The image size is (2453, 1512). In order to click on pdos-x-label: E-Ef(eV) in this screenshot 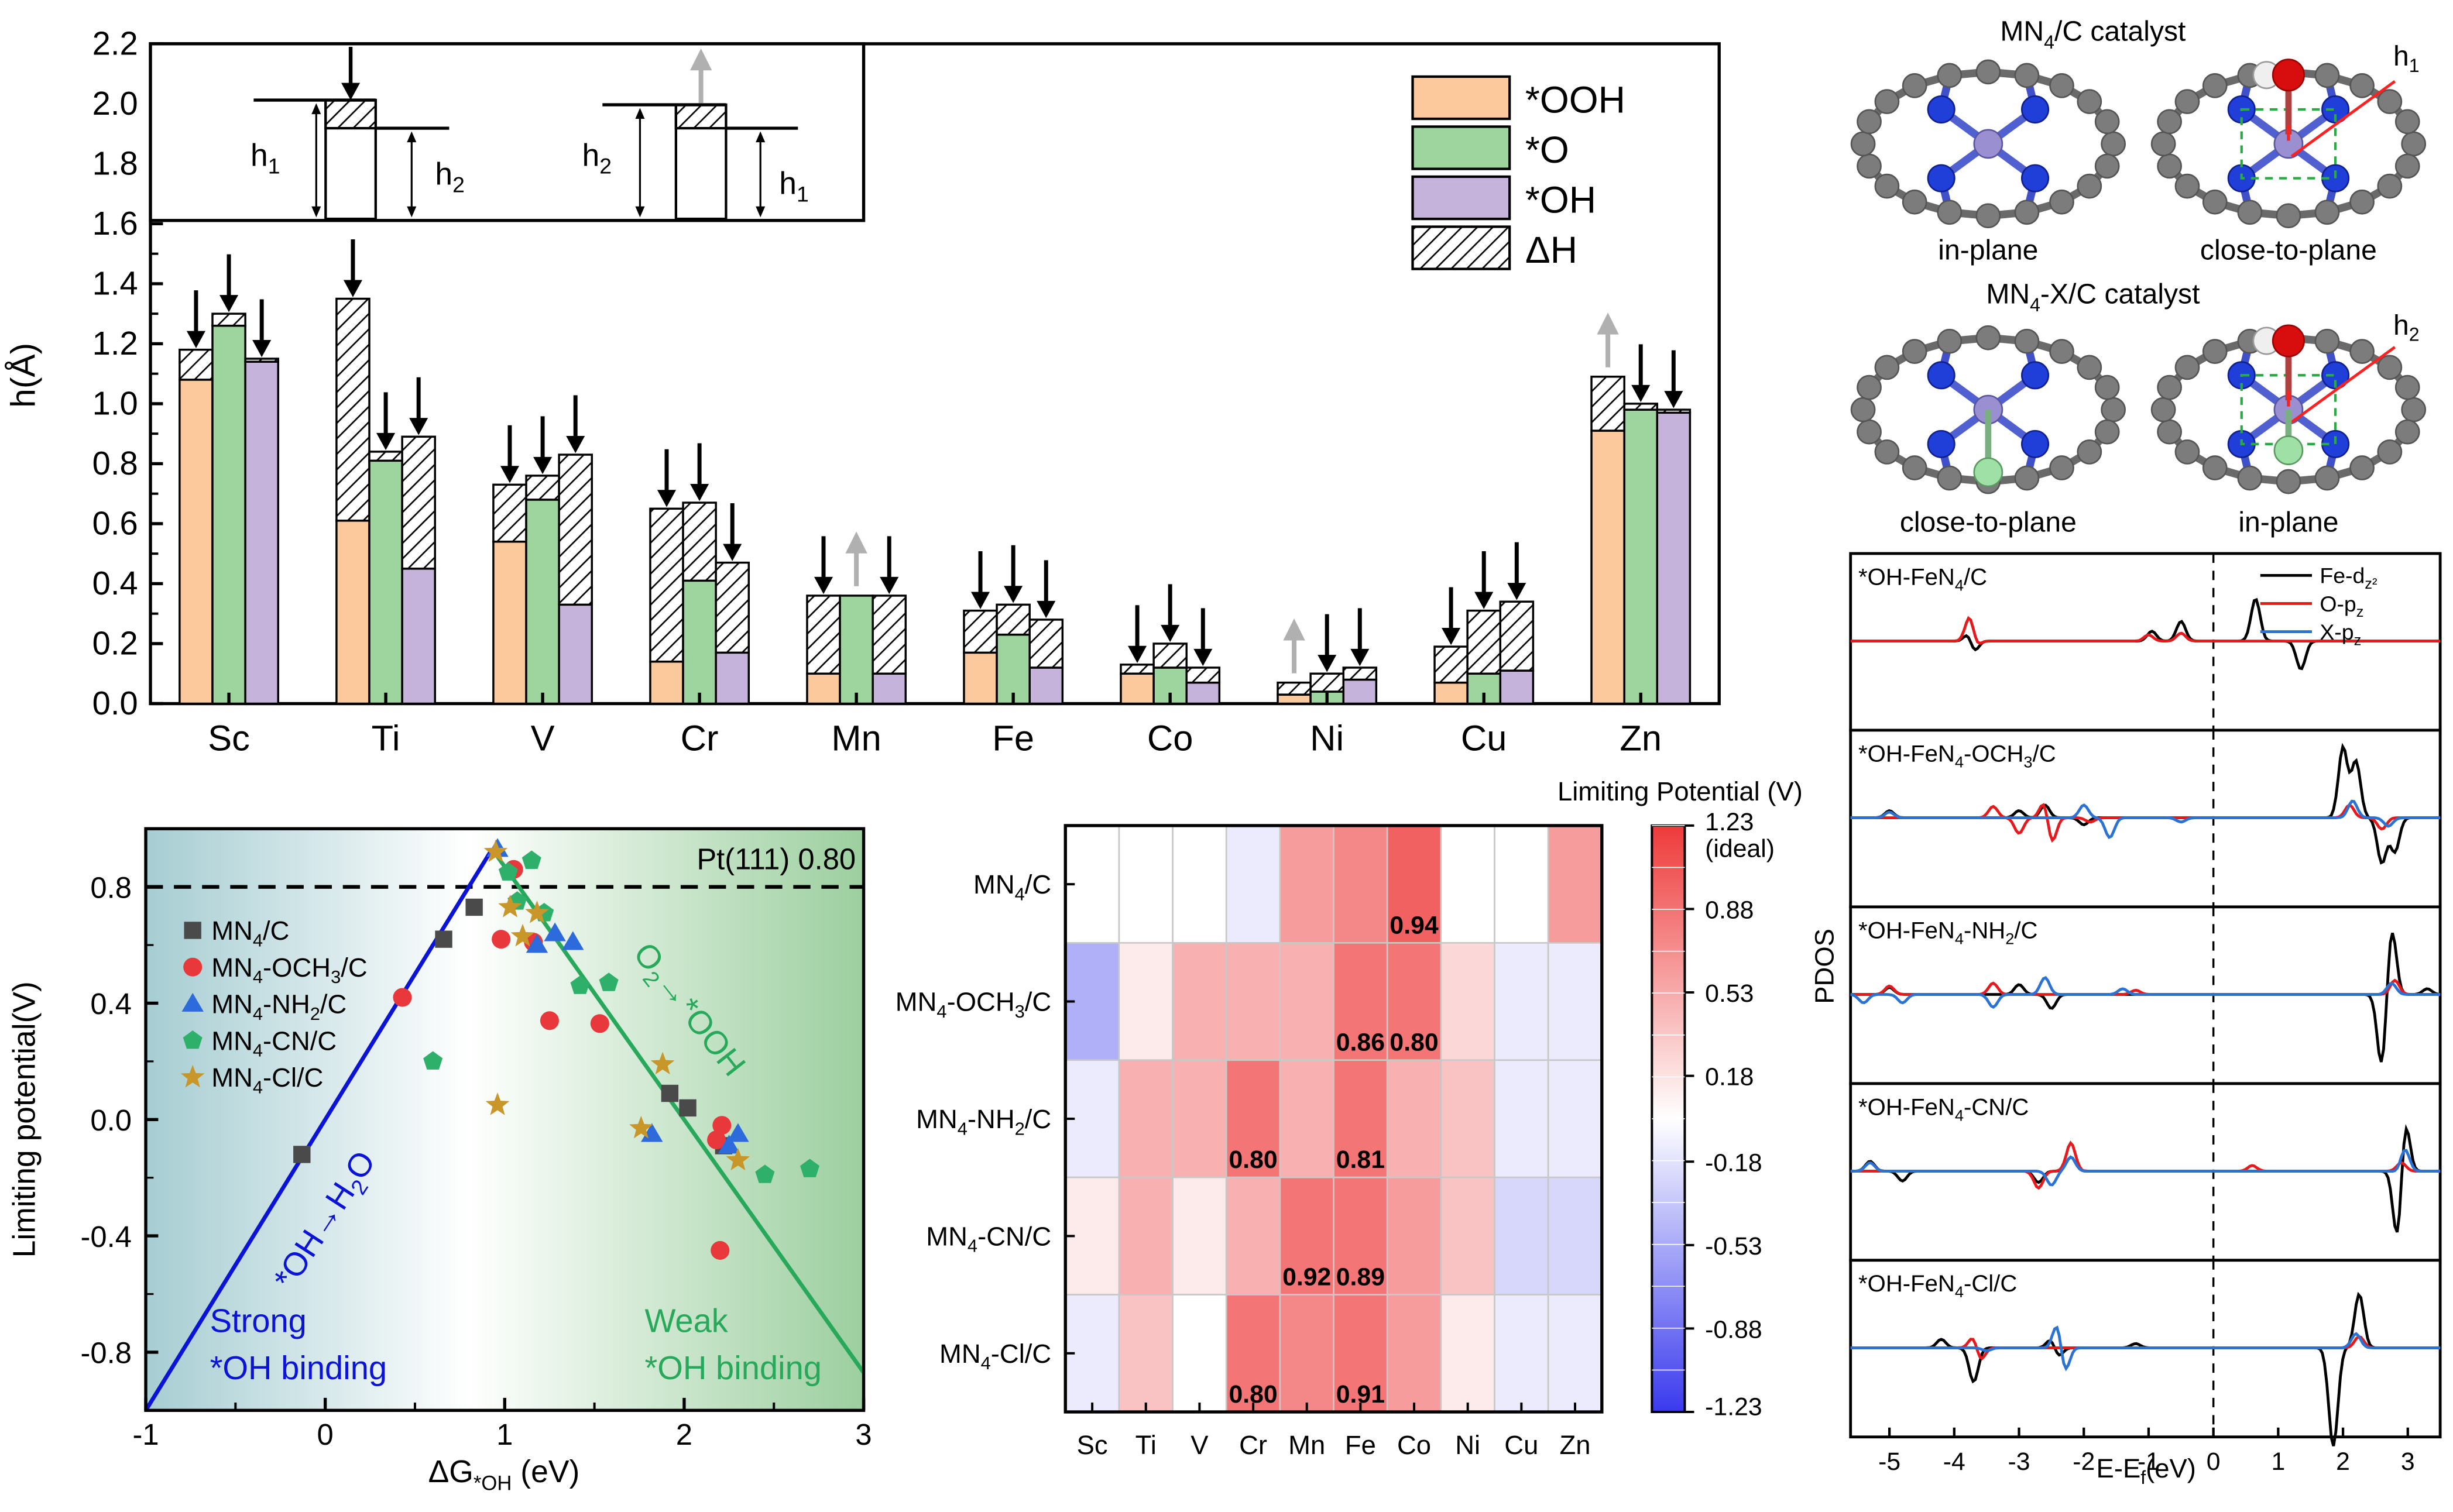, I will do `click(2147, 1470)`.